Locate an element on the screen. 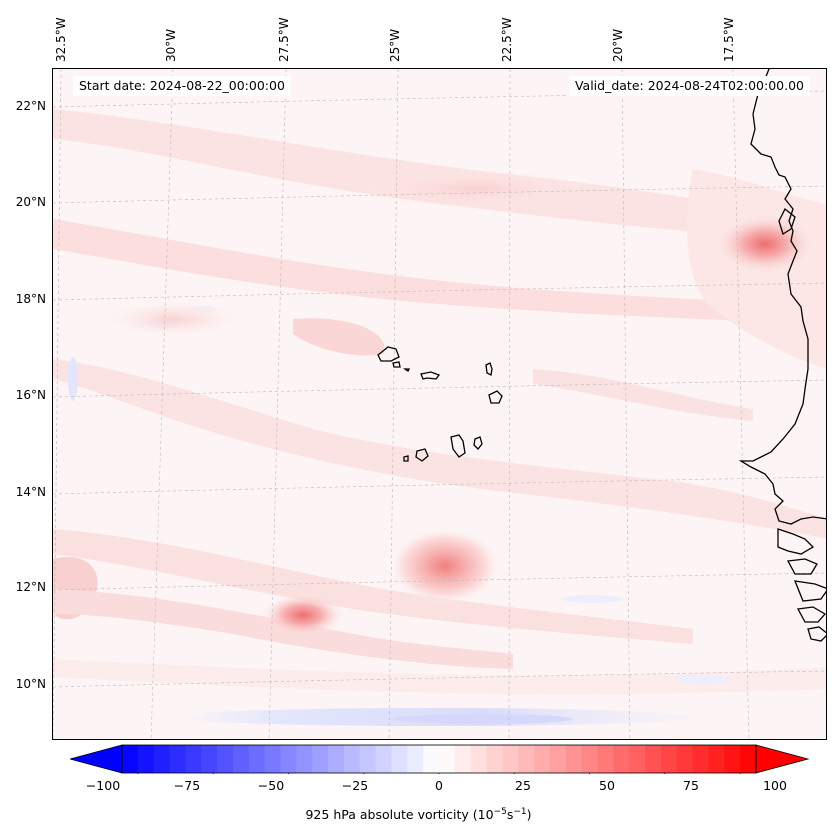 This screenshot has height=839, width=837. vortex-maximum-central is located at coordinates (445, 566).